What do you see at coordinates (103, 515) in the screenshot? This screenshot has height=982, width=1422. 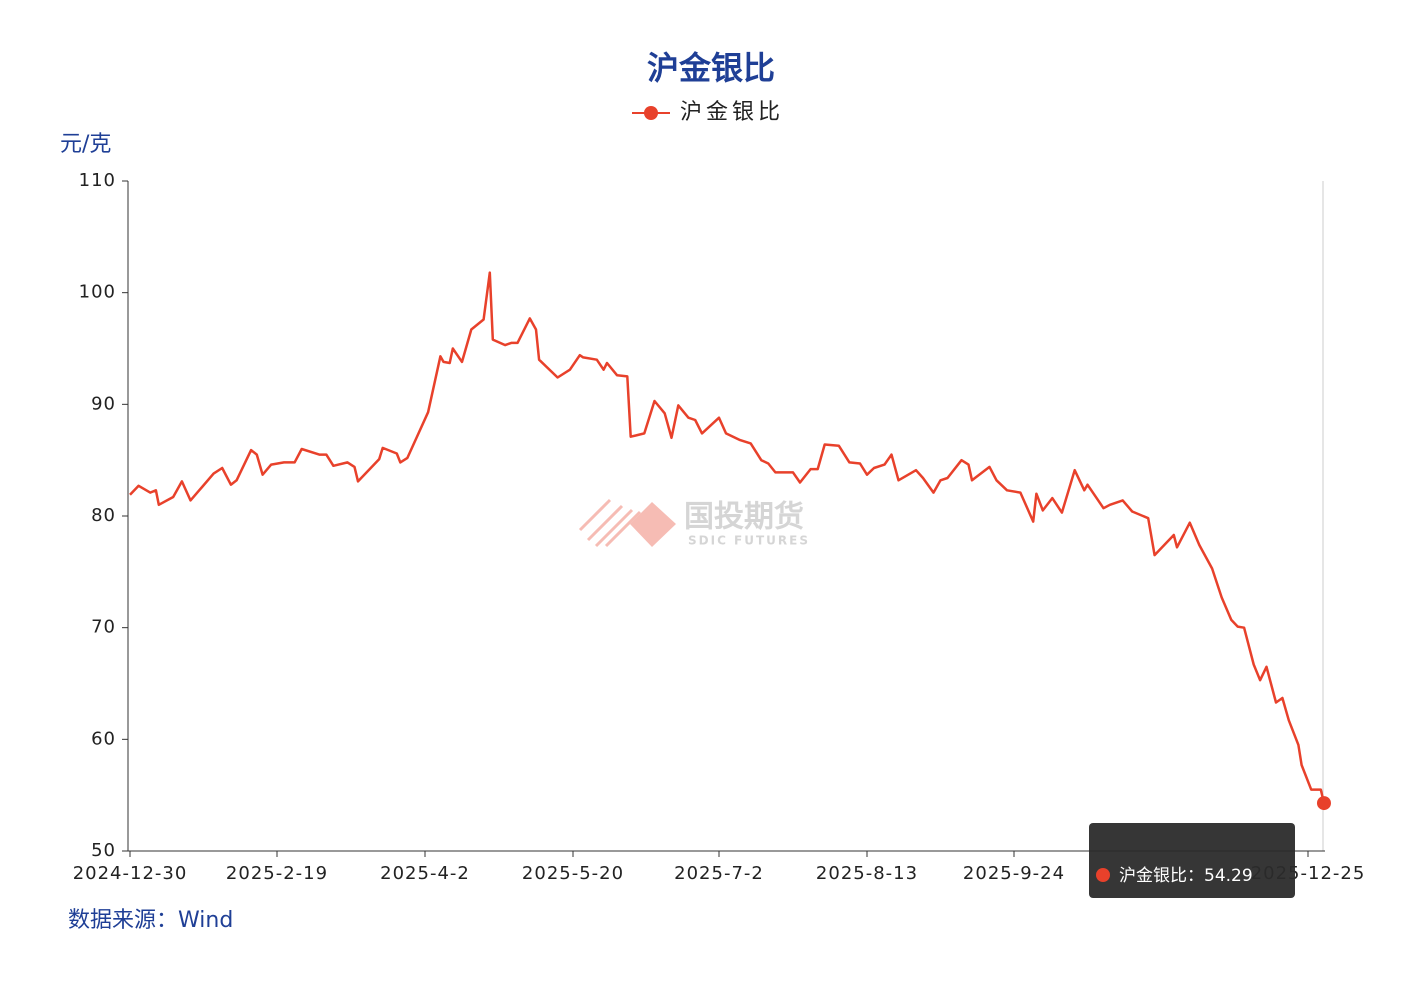 I see `y-tick-label: 80` at bounding box center [103, 515].